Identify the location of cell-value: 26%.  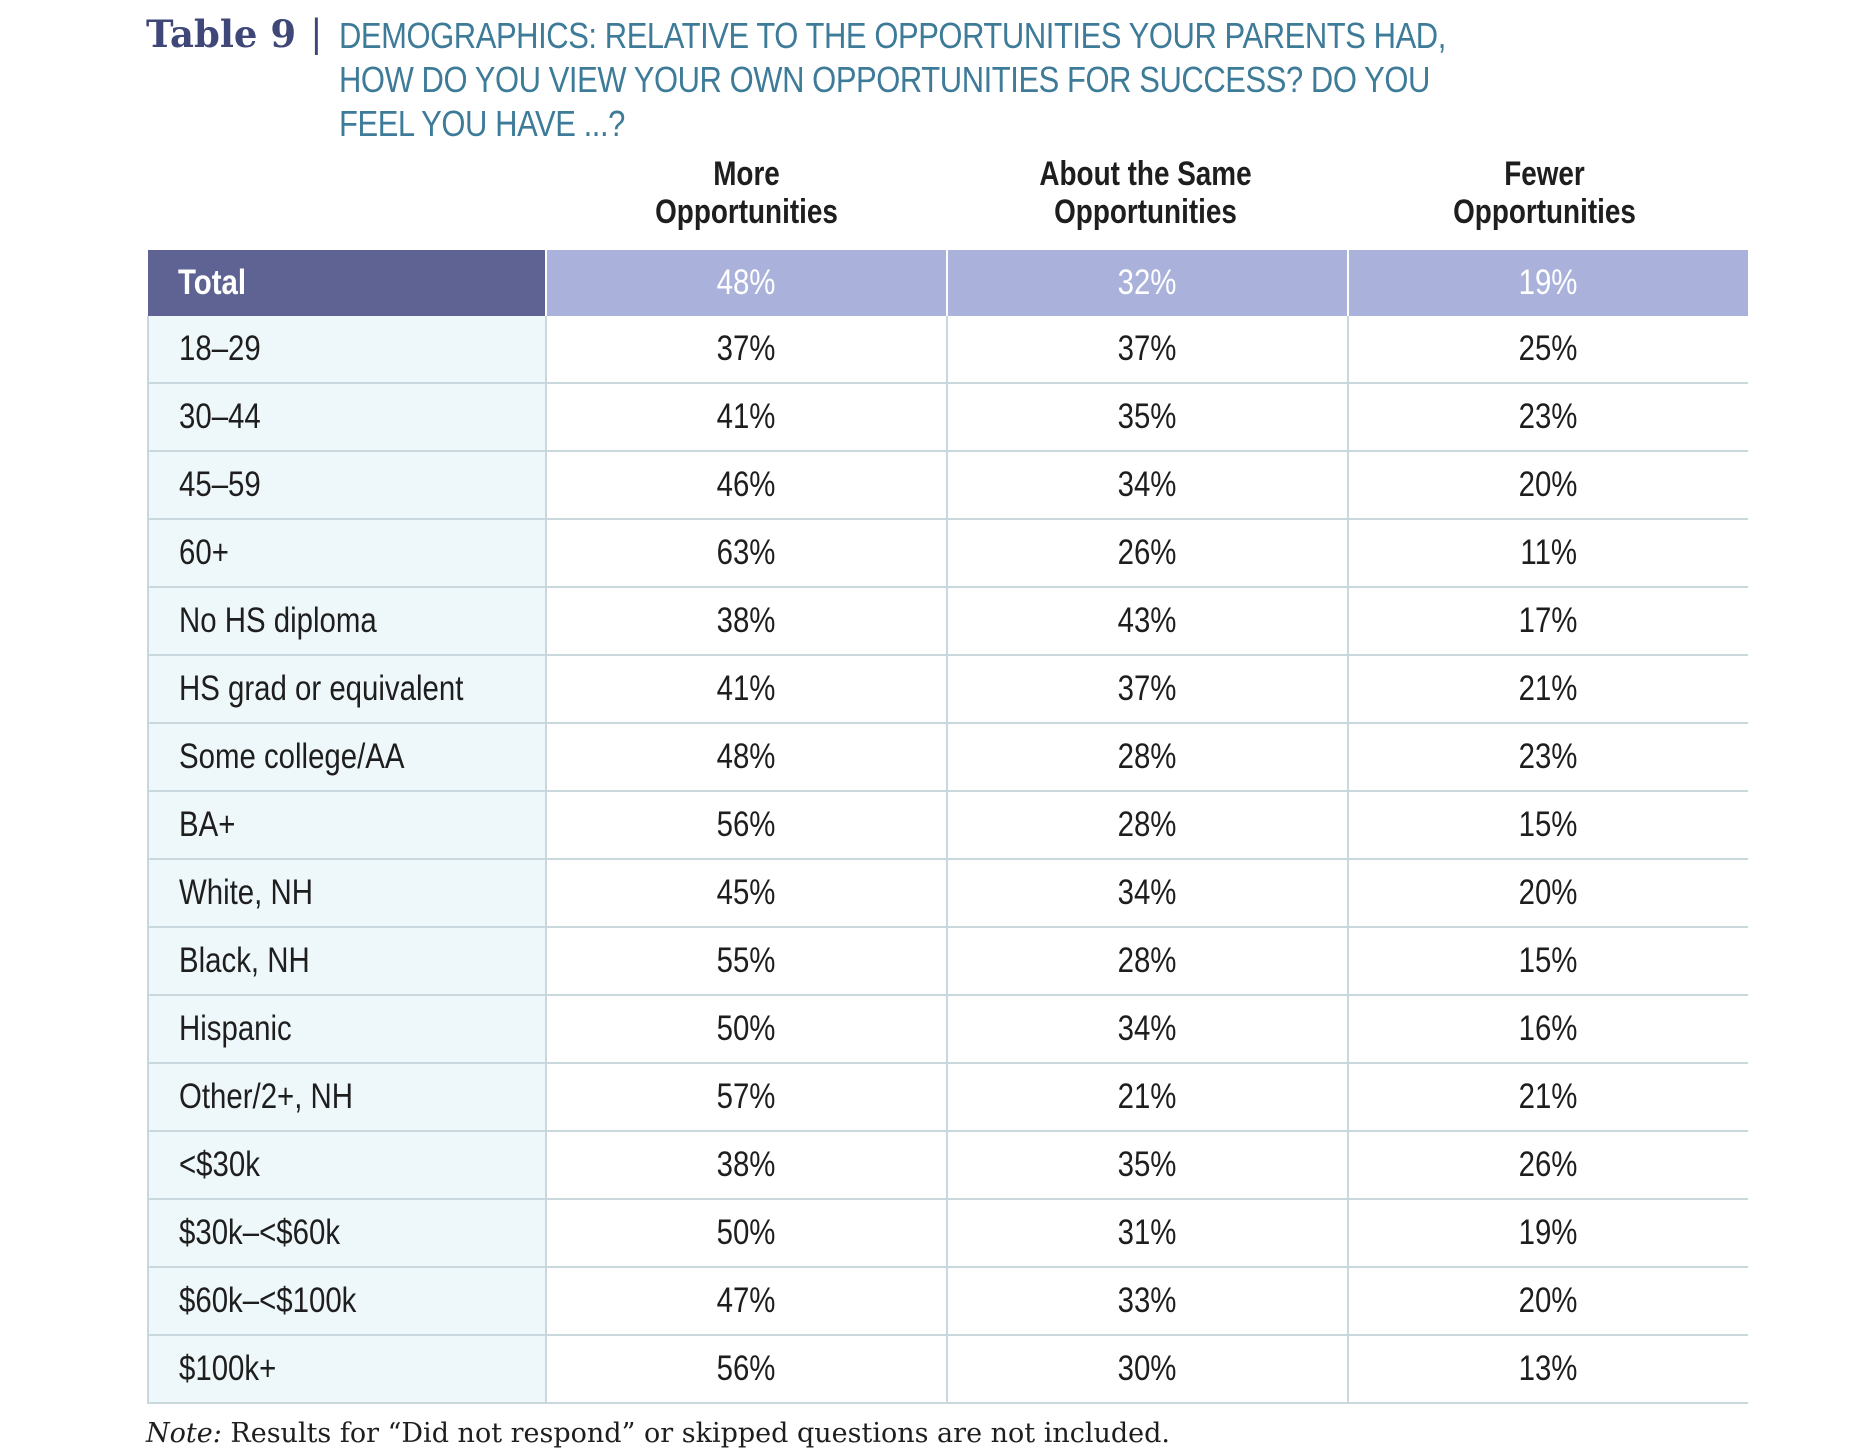
(1548, 1164).